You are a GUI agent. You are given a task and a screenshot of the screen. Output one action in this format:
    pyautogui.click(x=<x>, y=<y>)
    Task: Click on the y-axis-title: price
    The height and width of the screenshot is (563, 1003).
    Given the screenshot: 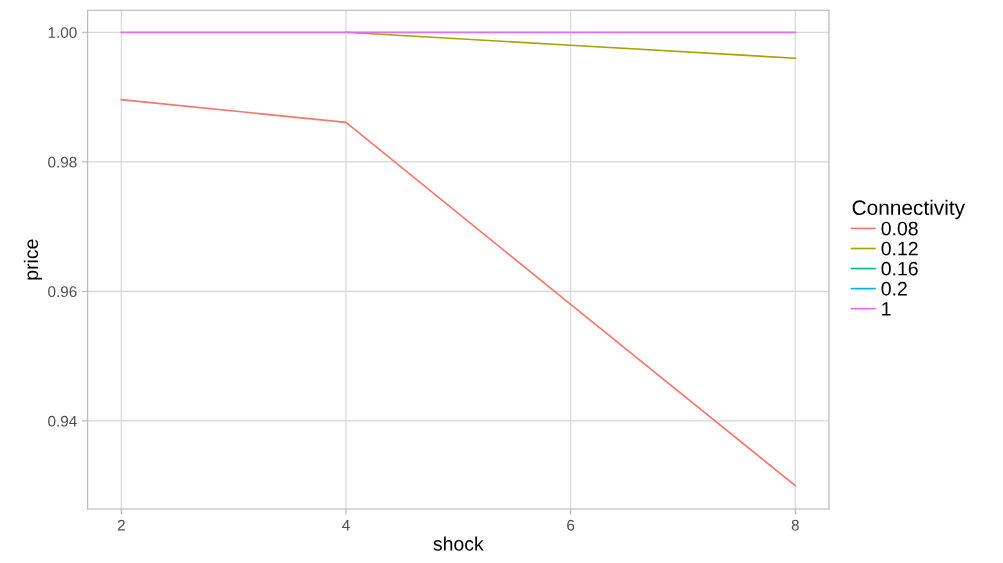 What is the action you would take?
    pyautogui.click(x=32, y=259)
    